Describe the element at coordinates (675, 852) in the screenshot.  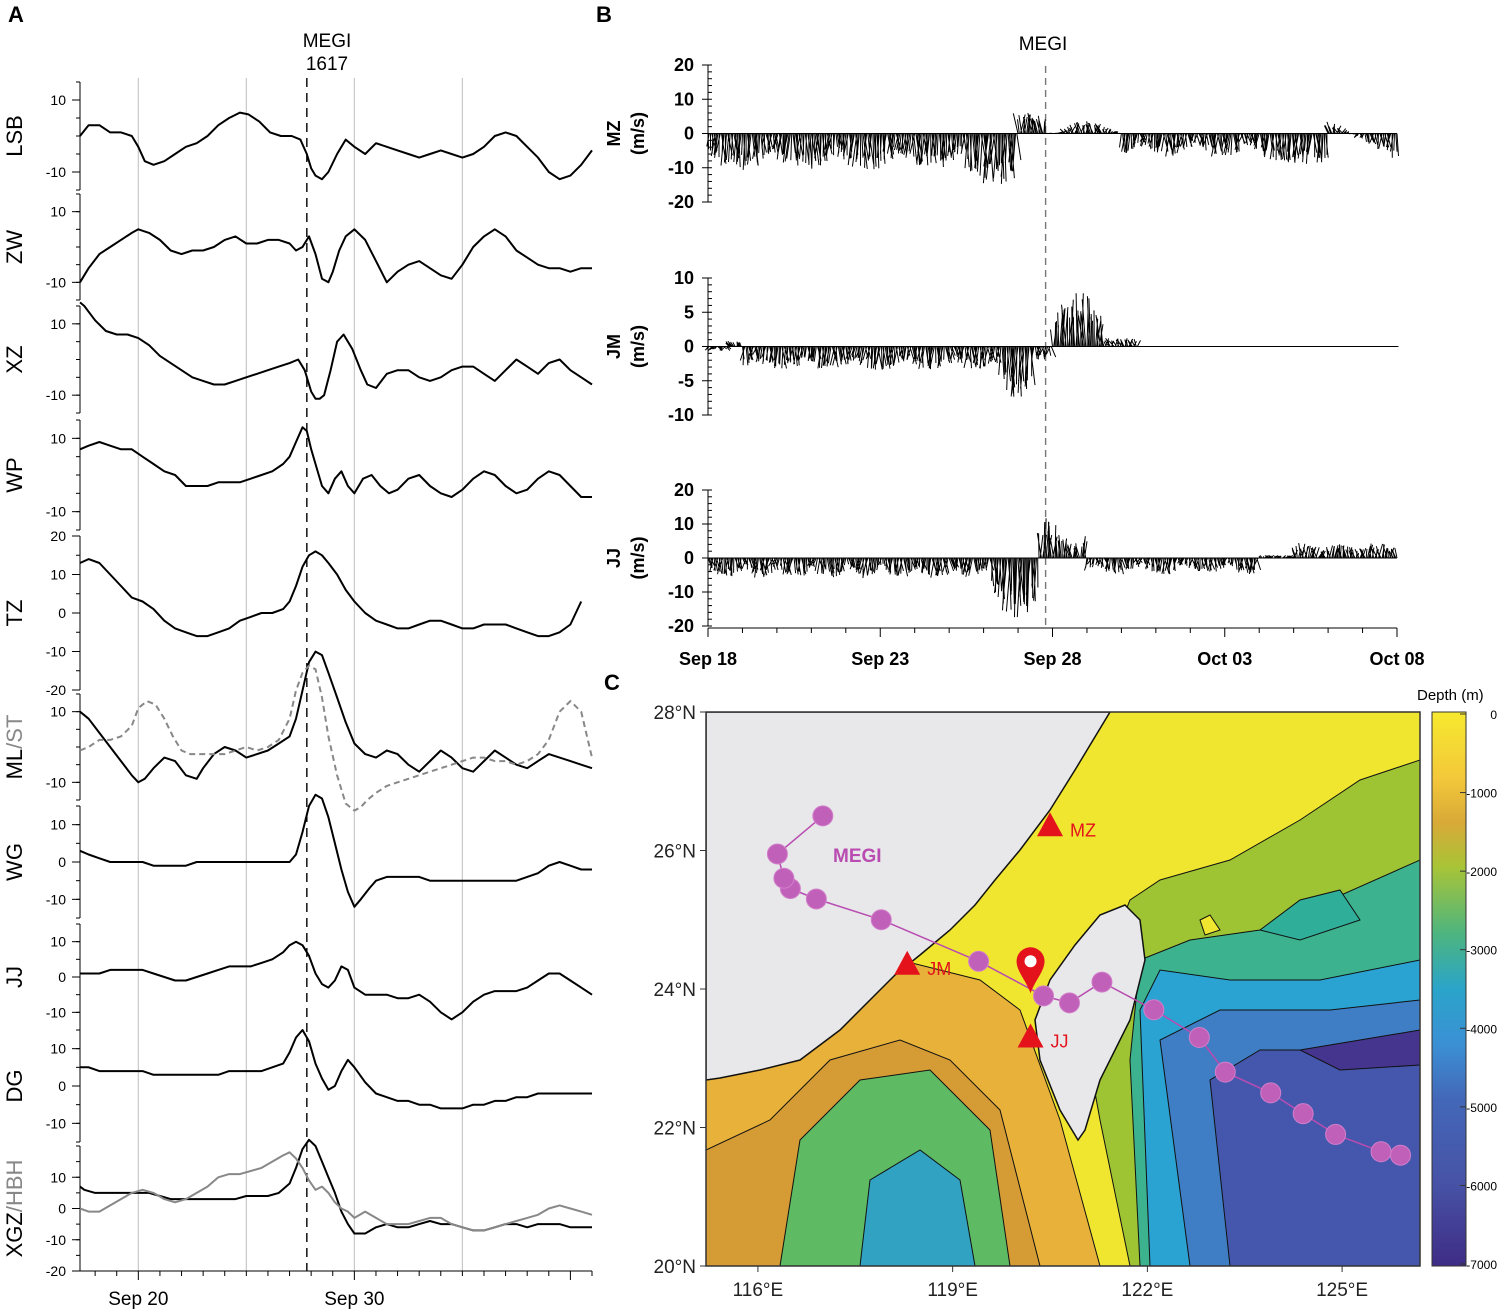
I see `lat-label: 26°N` at that location.